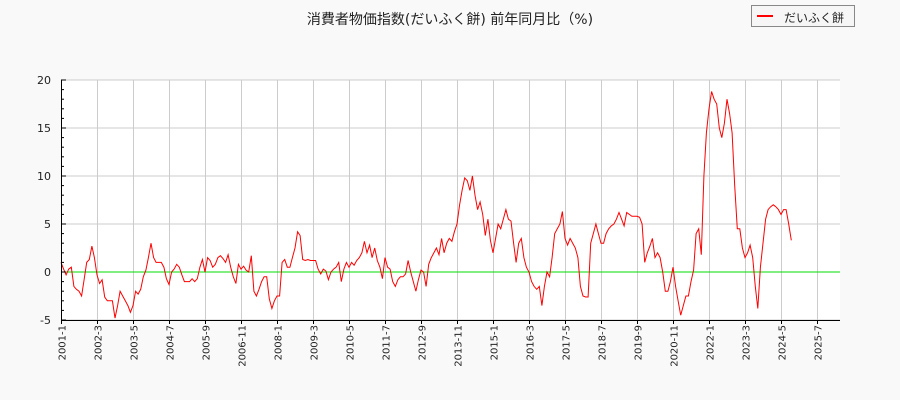  I want to click on x-tick-label: 2020-11, so click(675, 346).